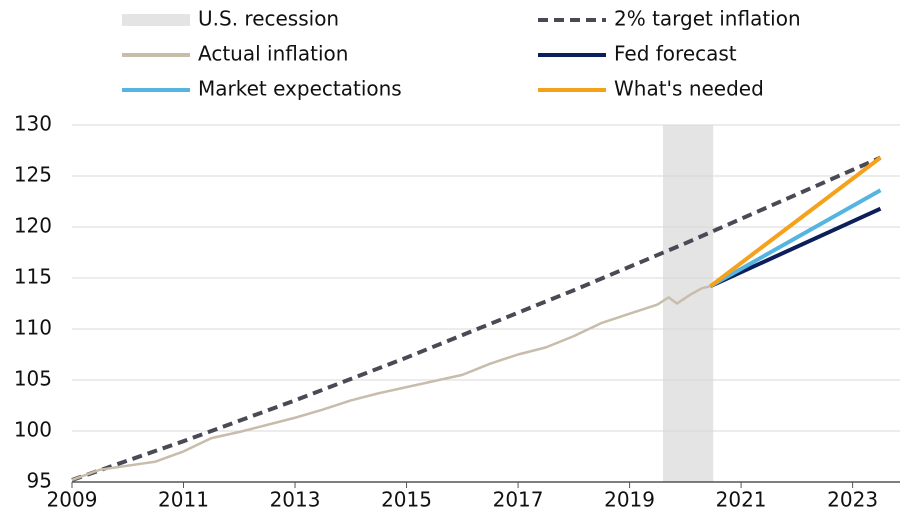 This screenshot has height=514, width=904. I want to click on legend-label: U.S. recession, so click(268, 19).